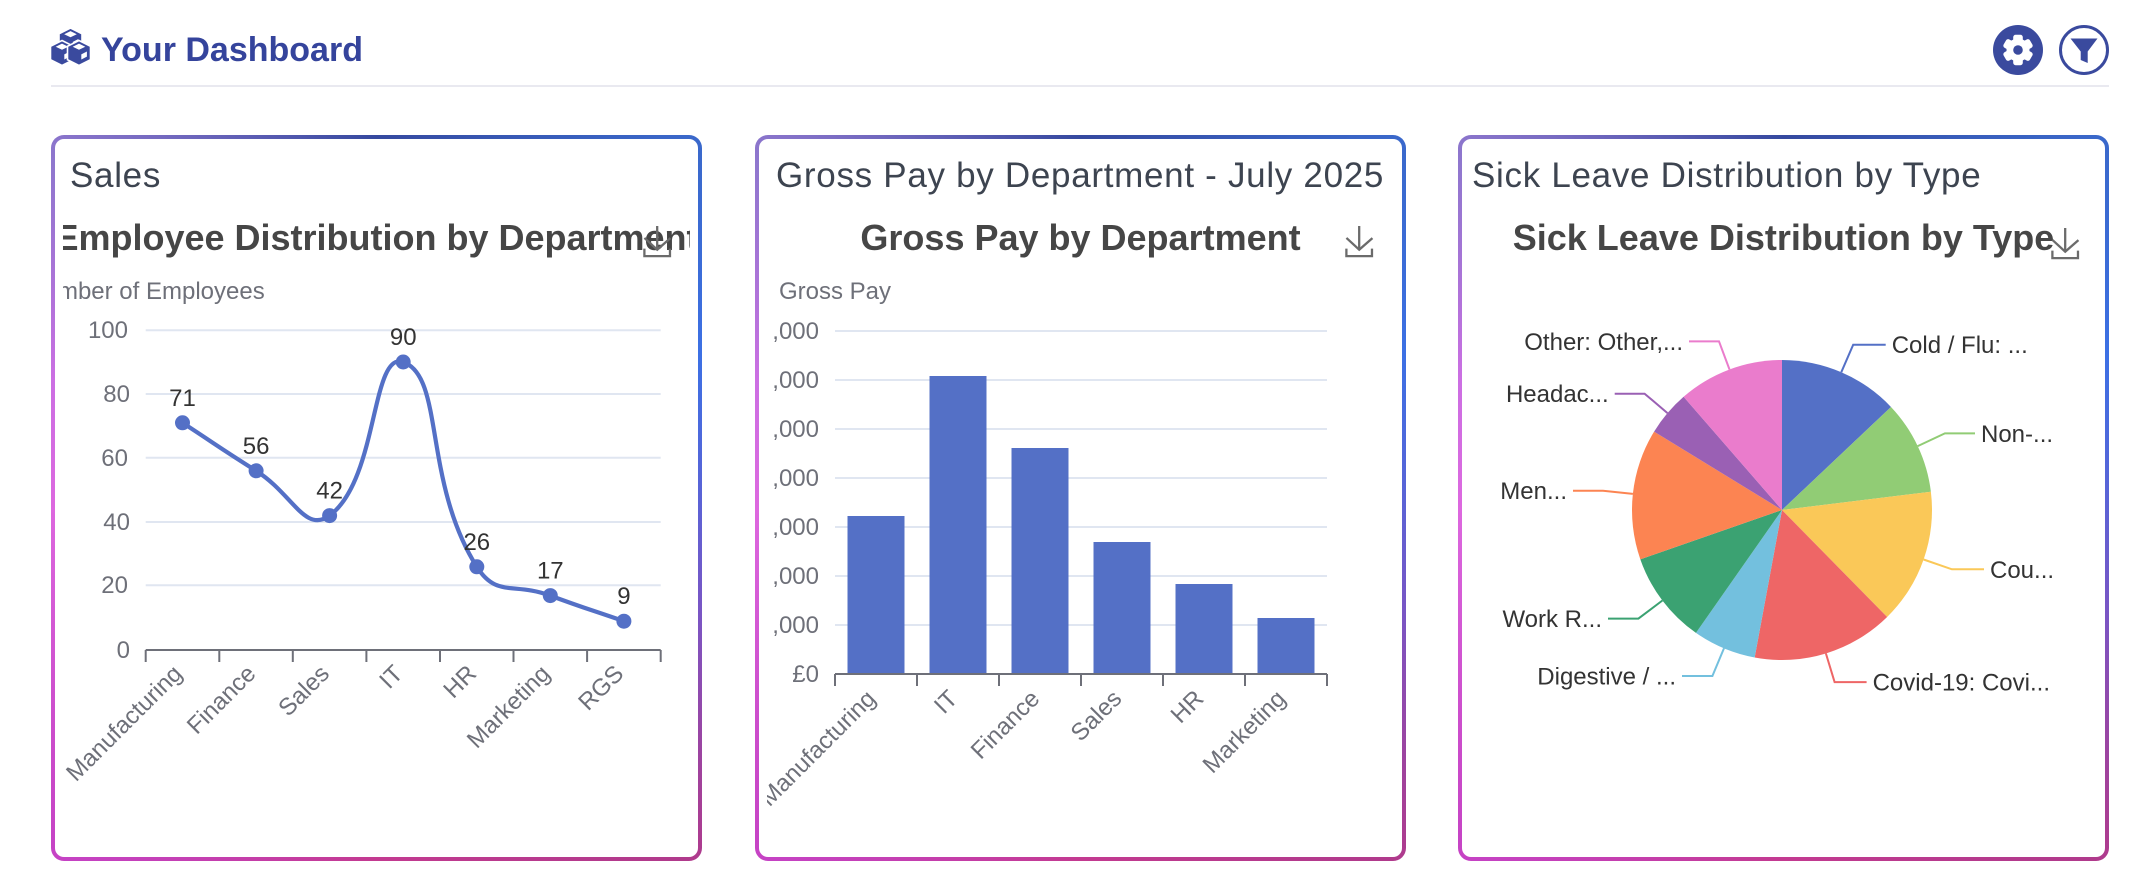  What do you see at coordinates (403, 337) in the screenshot?
I see `svg-text: 90` at bounding box center [403, 337].